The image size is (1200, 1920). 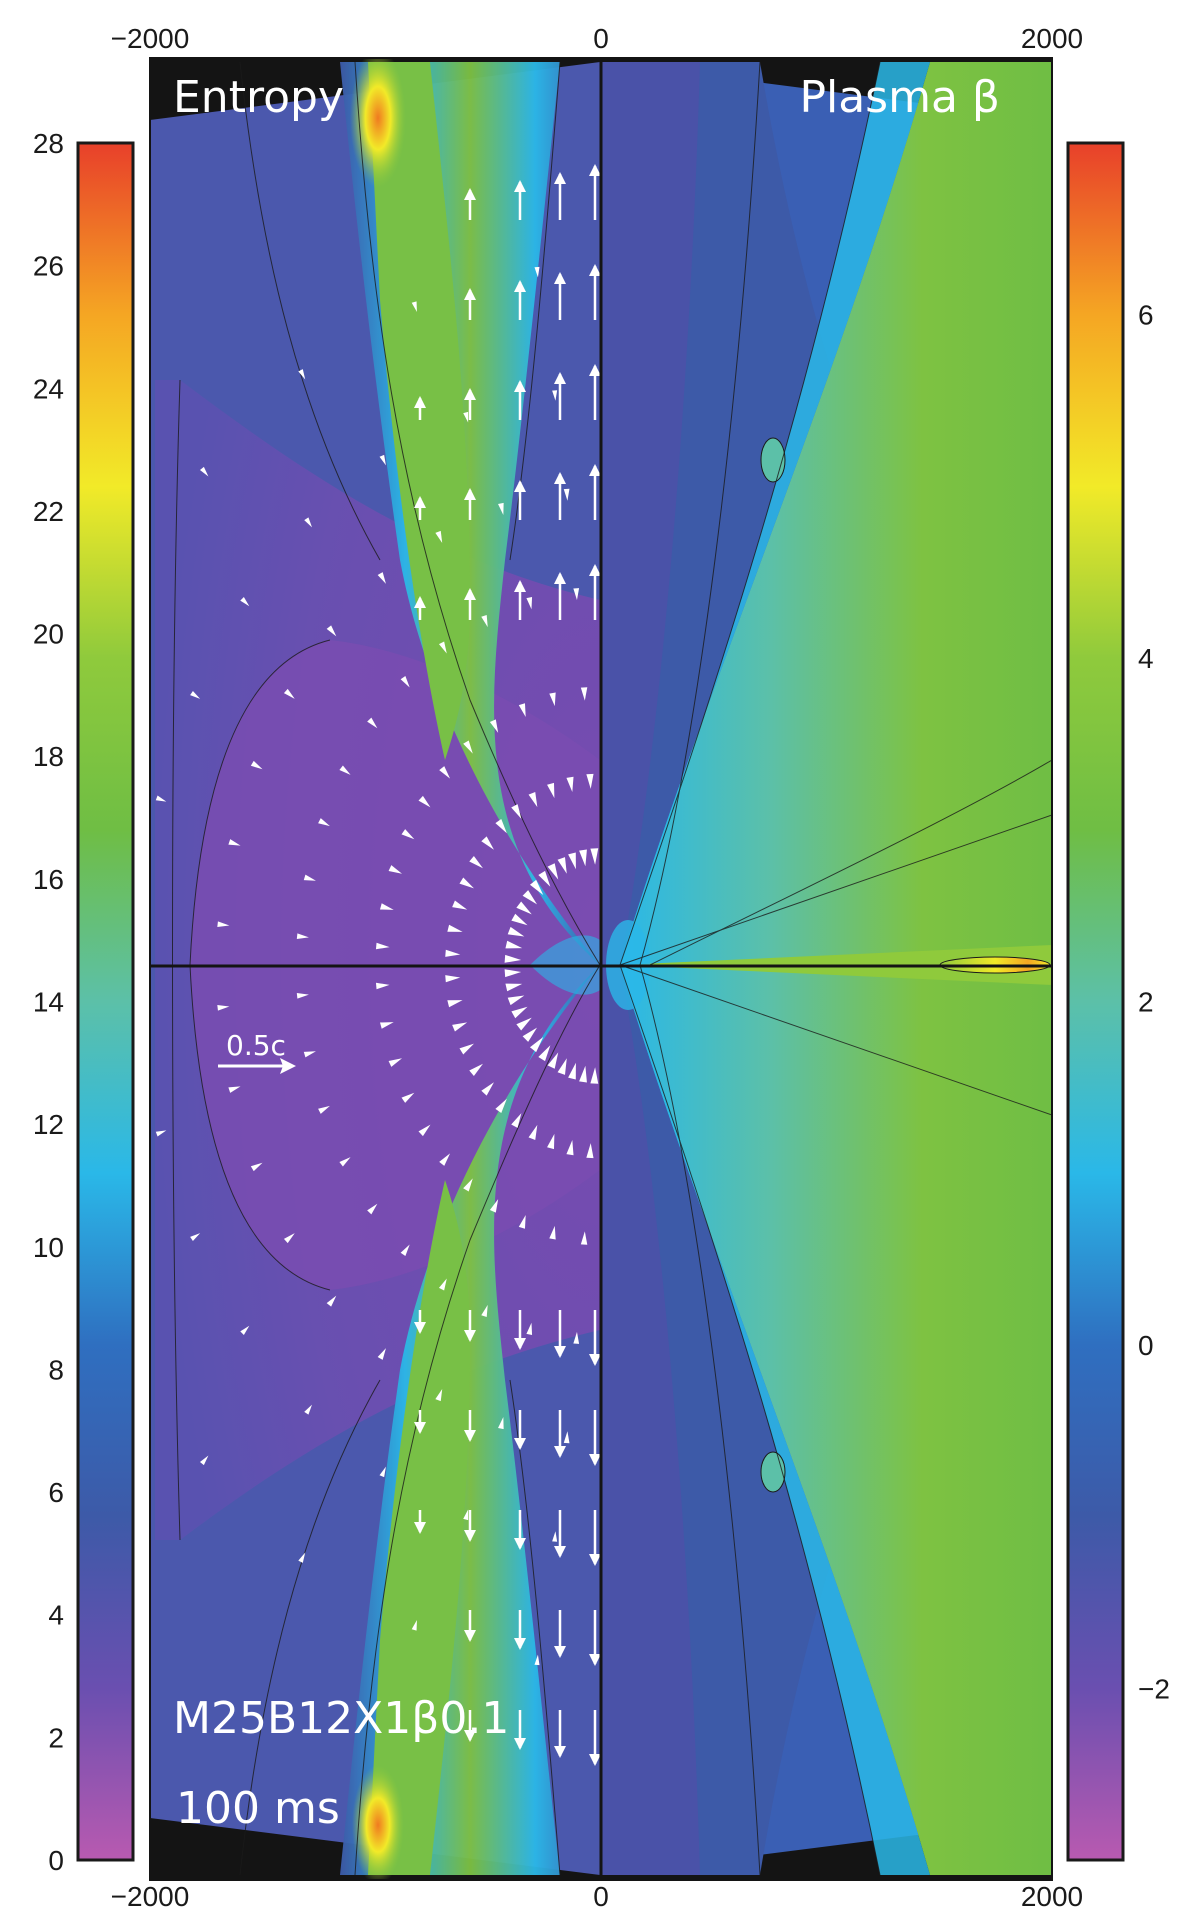 I want to click on entropy-tick-label: 18, so click(x=48, y=756).